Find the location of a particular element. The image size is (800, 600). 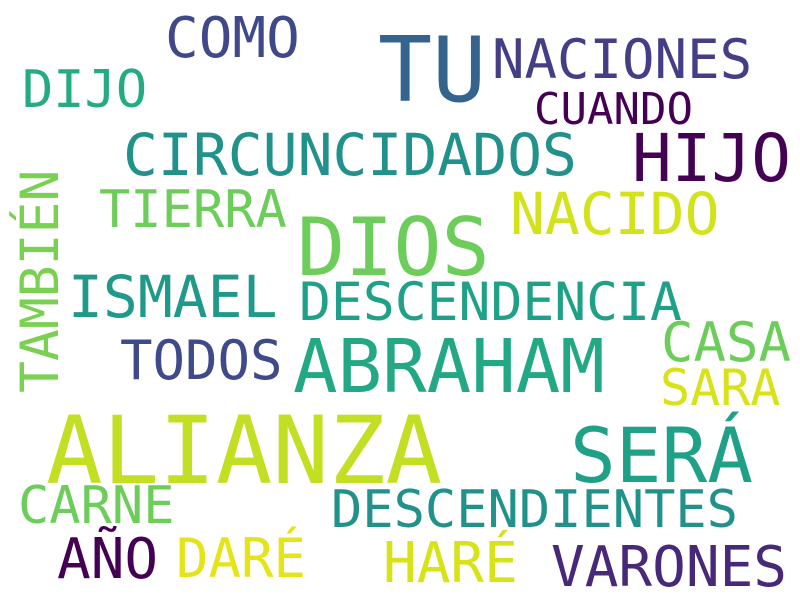

word-ano: AÑO is located at coordinates (108, 559).